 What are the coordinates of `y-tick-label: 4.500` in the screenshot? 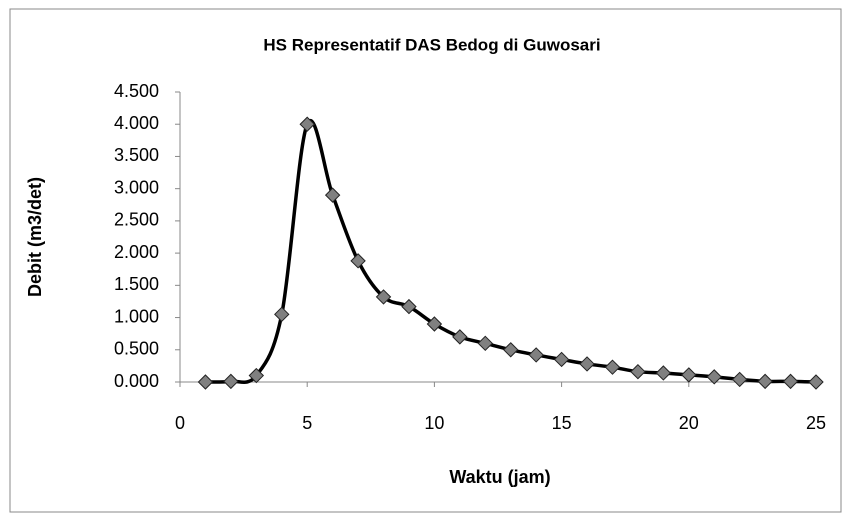 It's located at (136, 91).